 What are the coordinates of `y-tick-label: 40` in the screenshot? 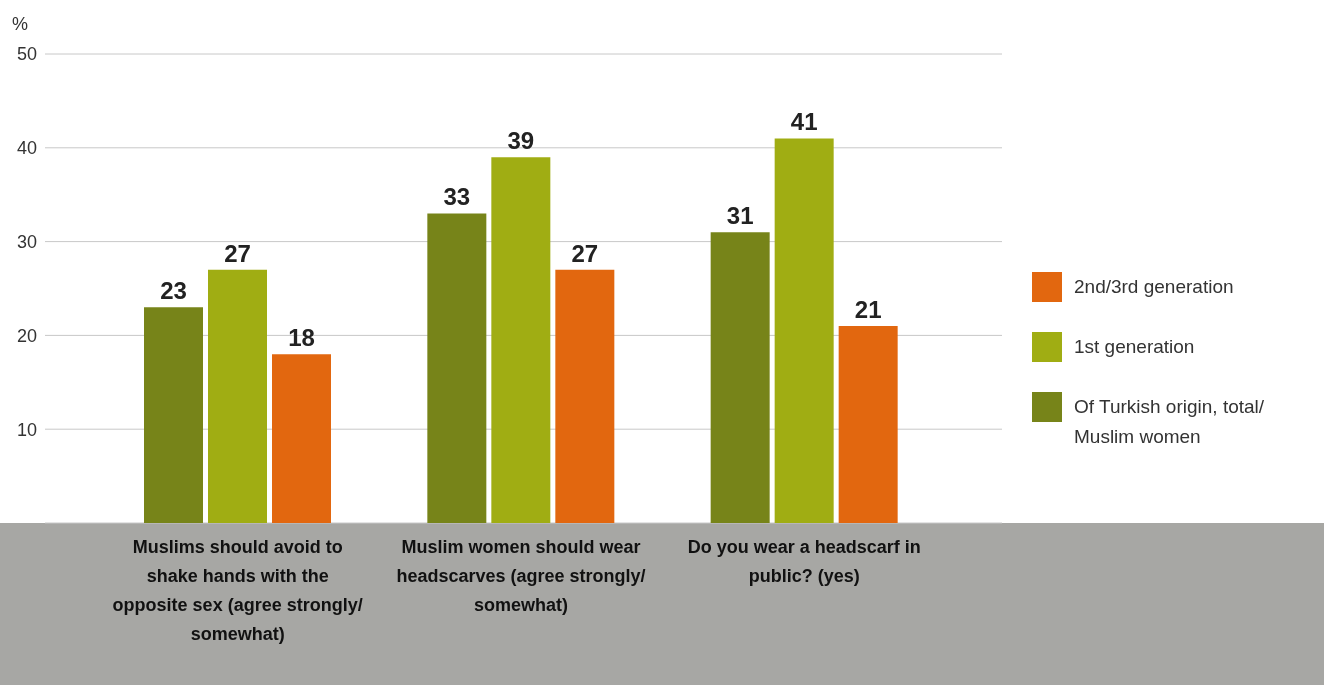 It's located at (26, 148).